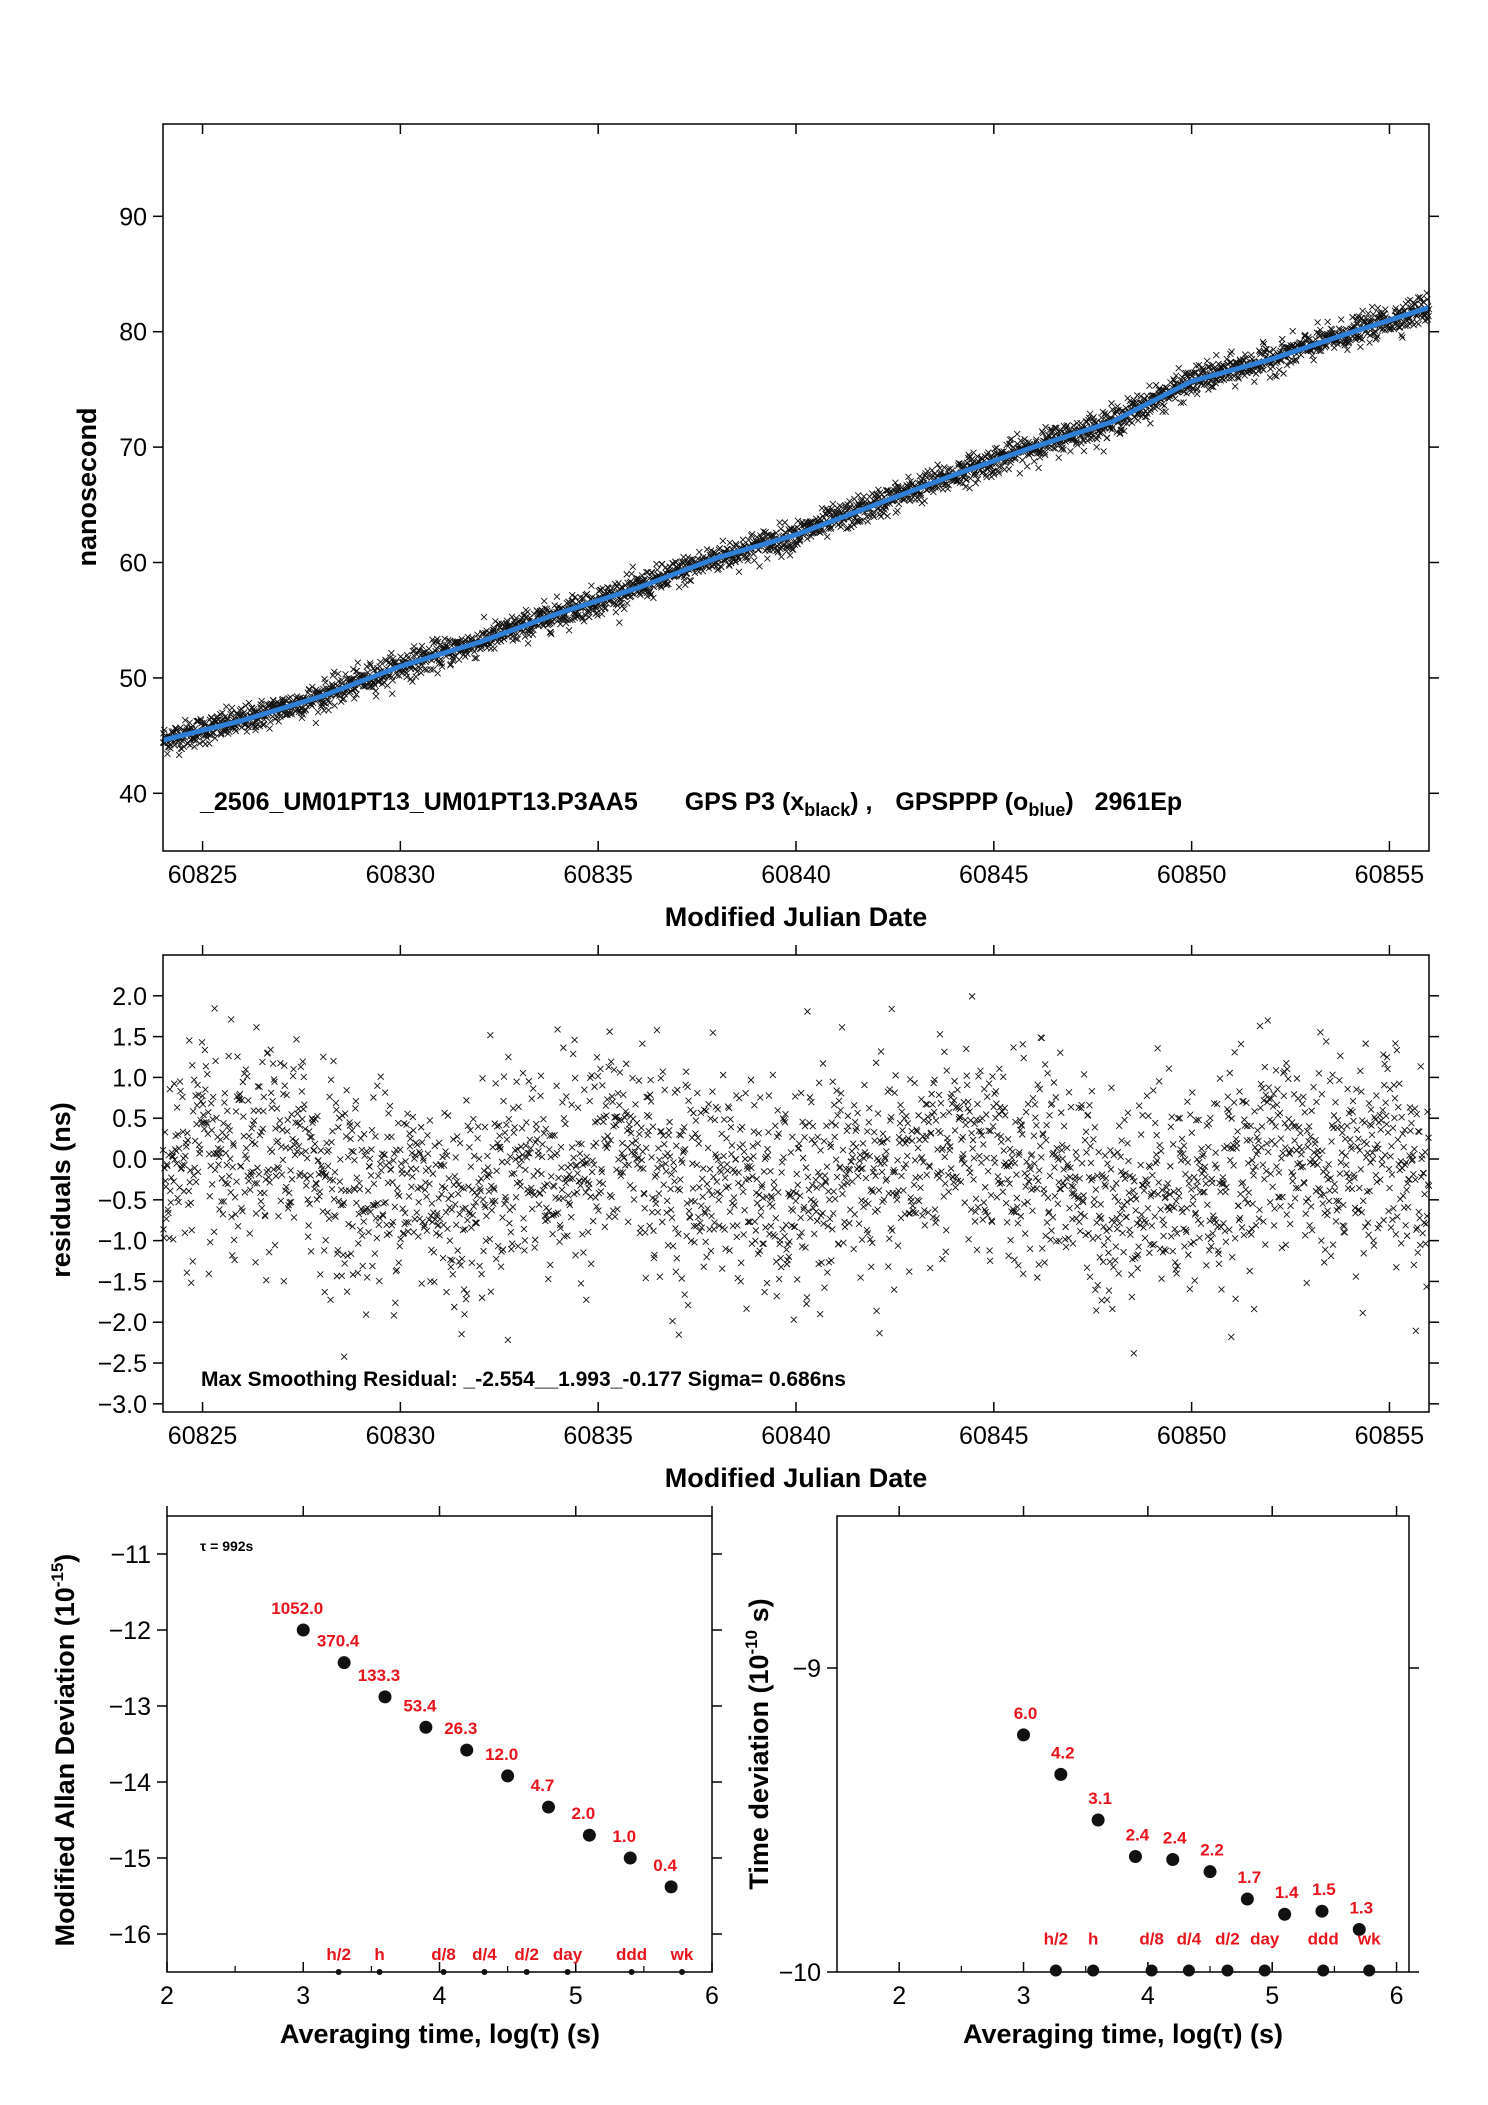  What do you see at coordinates (961, 802) in the screenshot?
I see `phase-annot-ppp: GPSPPP (o` at bounding box center [961, 802].